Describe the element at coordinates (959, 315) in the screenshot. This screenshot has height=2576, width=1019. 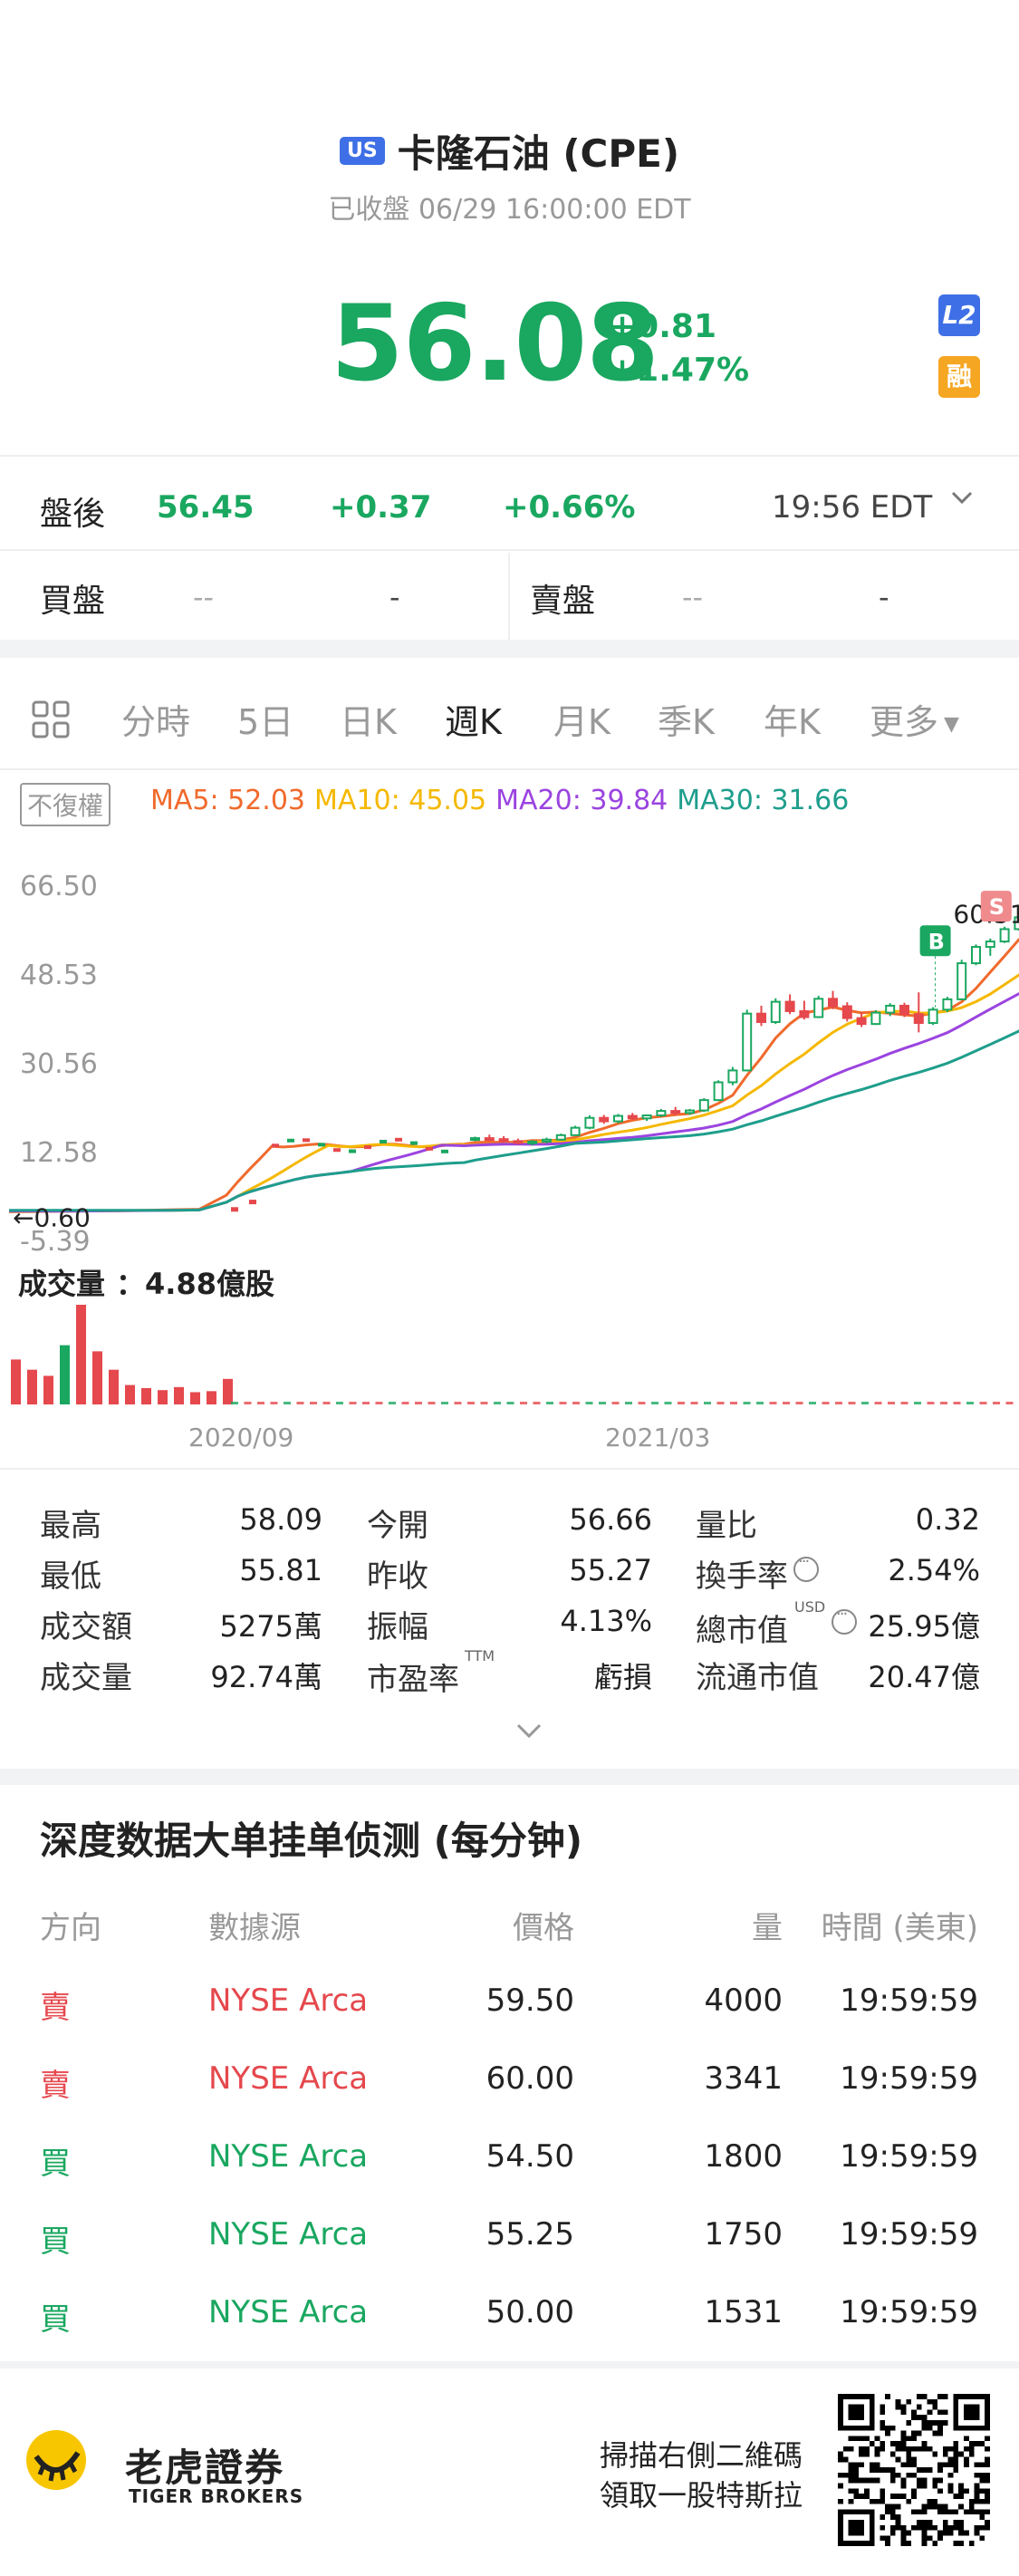
I see `l2-quote-badge: L2` at that location.